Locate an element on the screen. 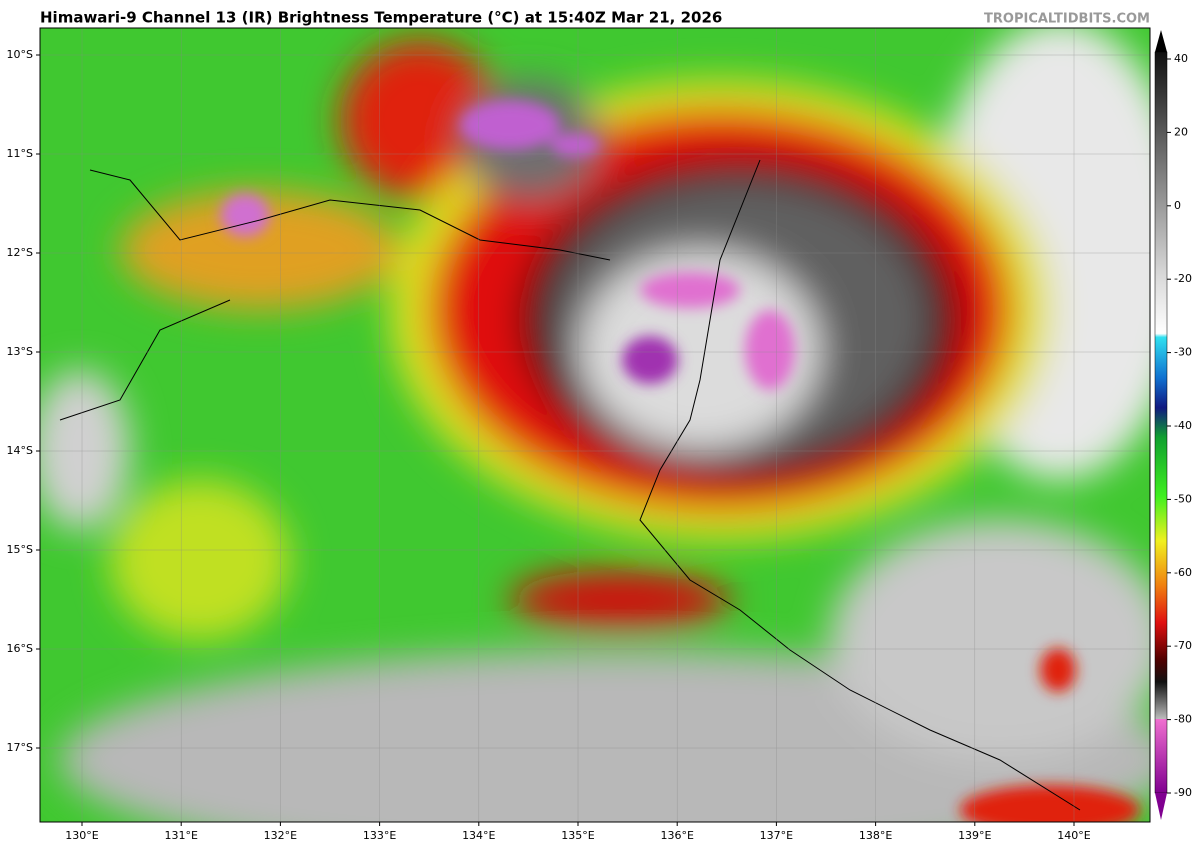 This screenshot has width=1200, height=849. lon-label: 136°E is located at coordinates (676, 835).